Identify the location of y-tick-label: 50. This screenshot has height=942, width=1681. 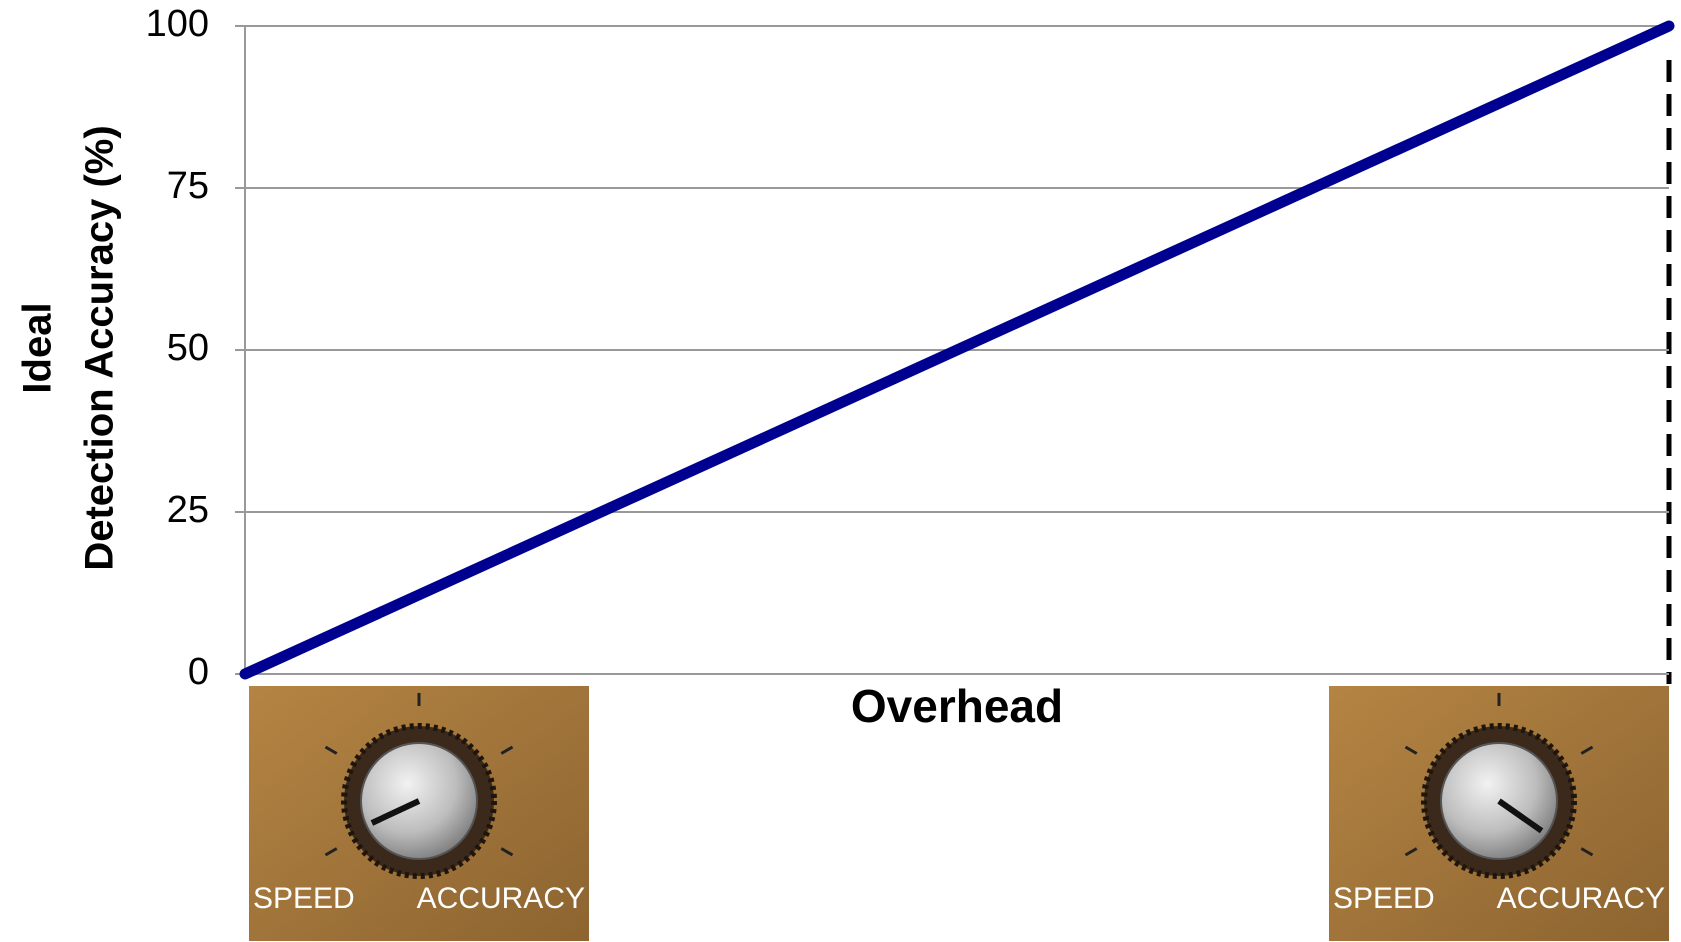
(188, 348).